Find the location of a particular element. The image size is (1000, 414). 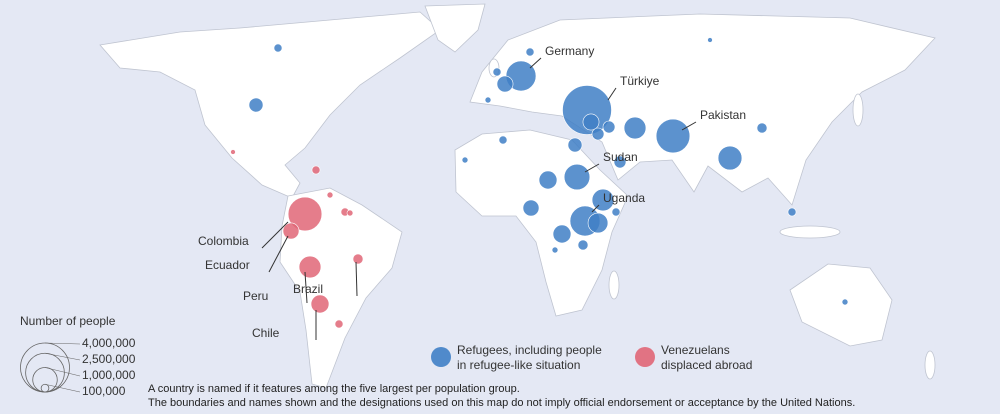

size-legend-label: 100,000 is located at coordinates (104, 391).